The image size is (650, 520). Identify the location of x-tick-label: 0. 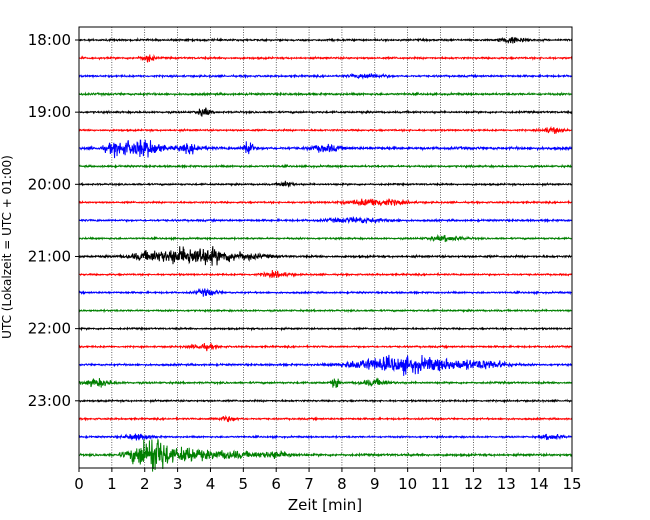
(79, 484).